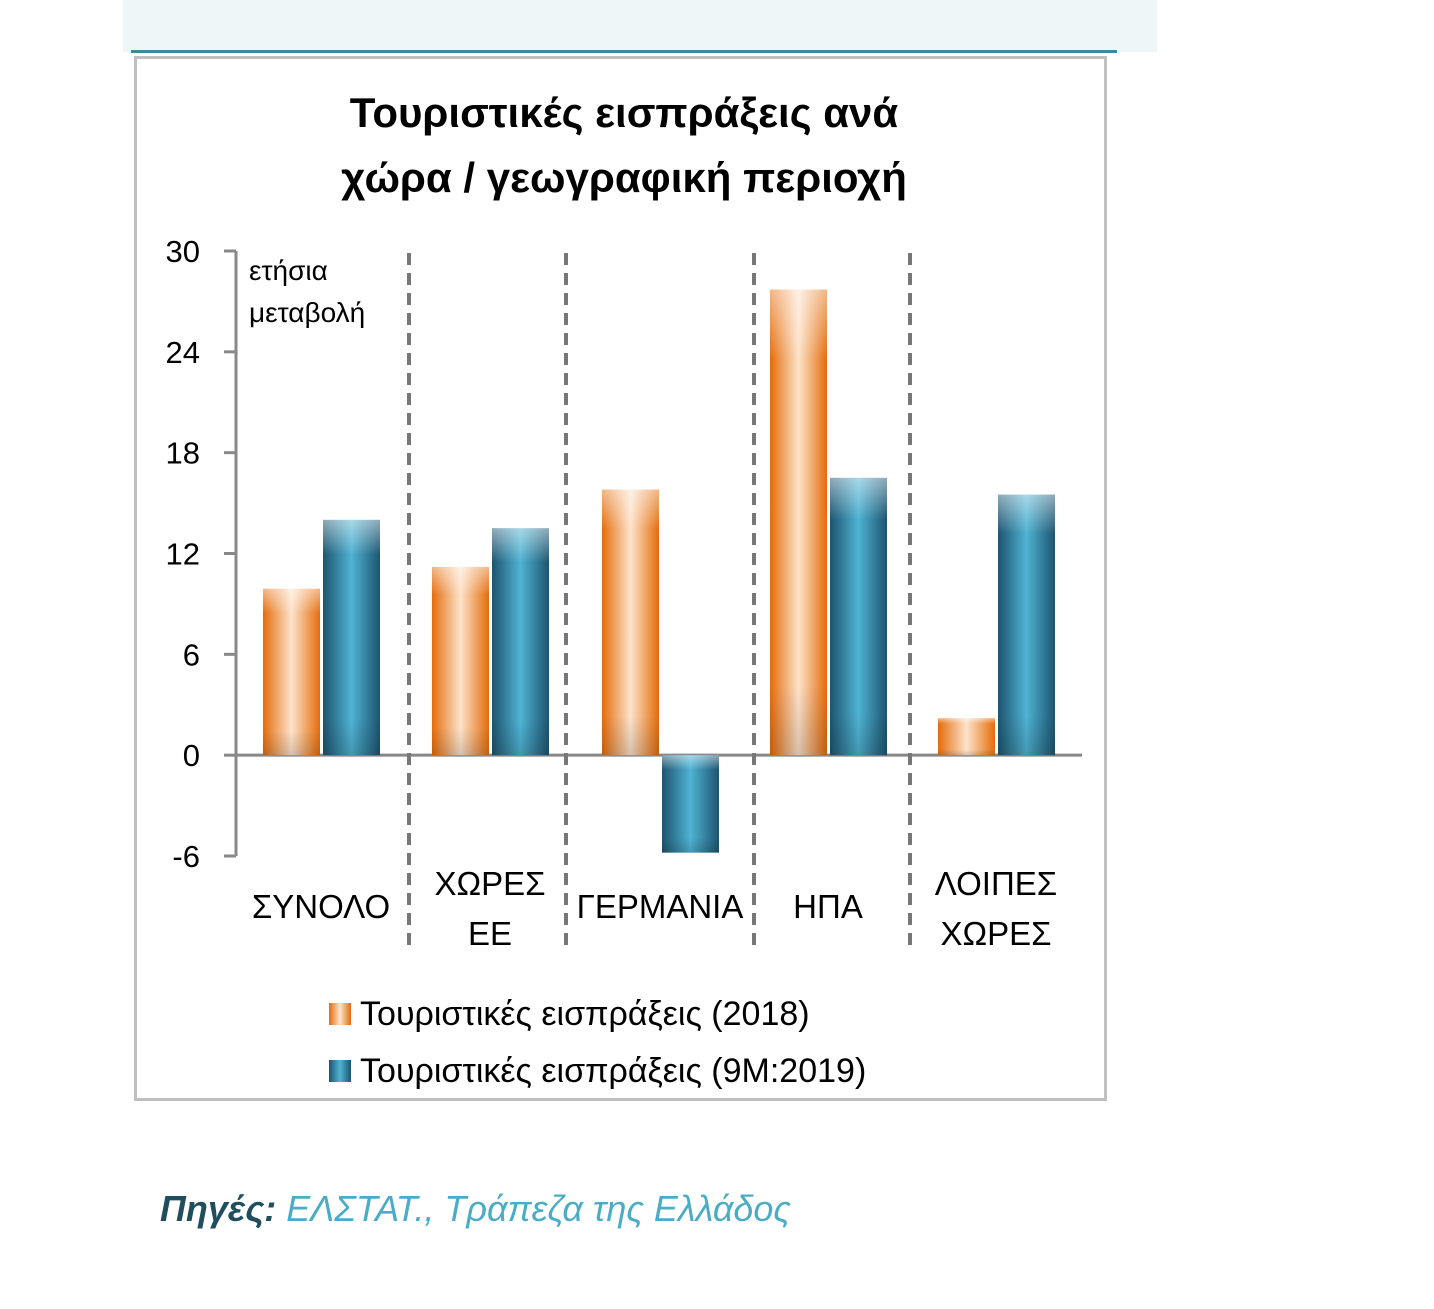  I want to click on y-tick-label: -6, so click(186, 856).